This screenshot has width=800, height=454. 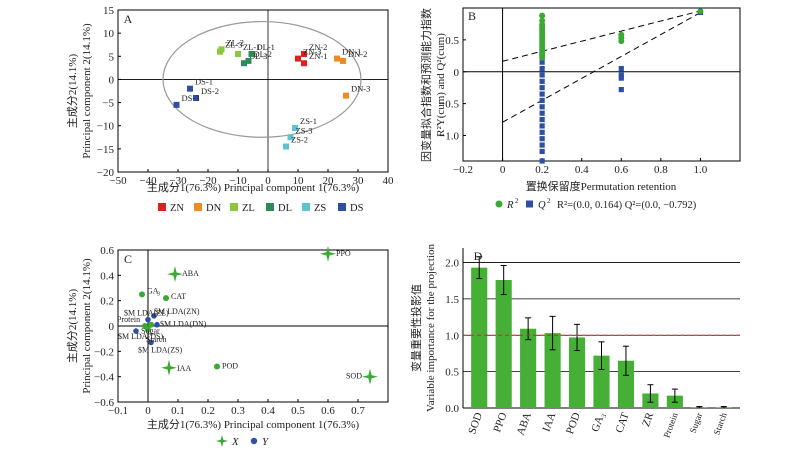 I want to click on panel-c-x-label: SOD, so click(x=354, y=376).